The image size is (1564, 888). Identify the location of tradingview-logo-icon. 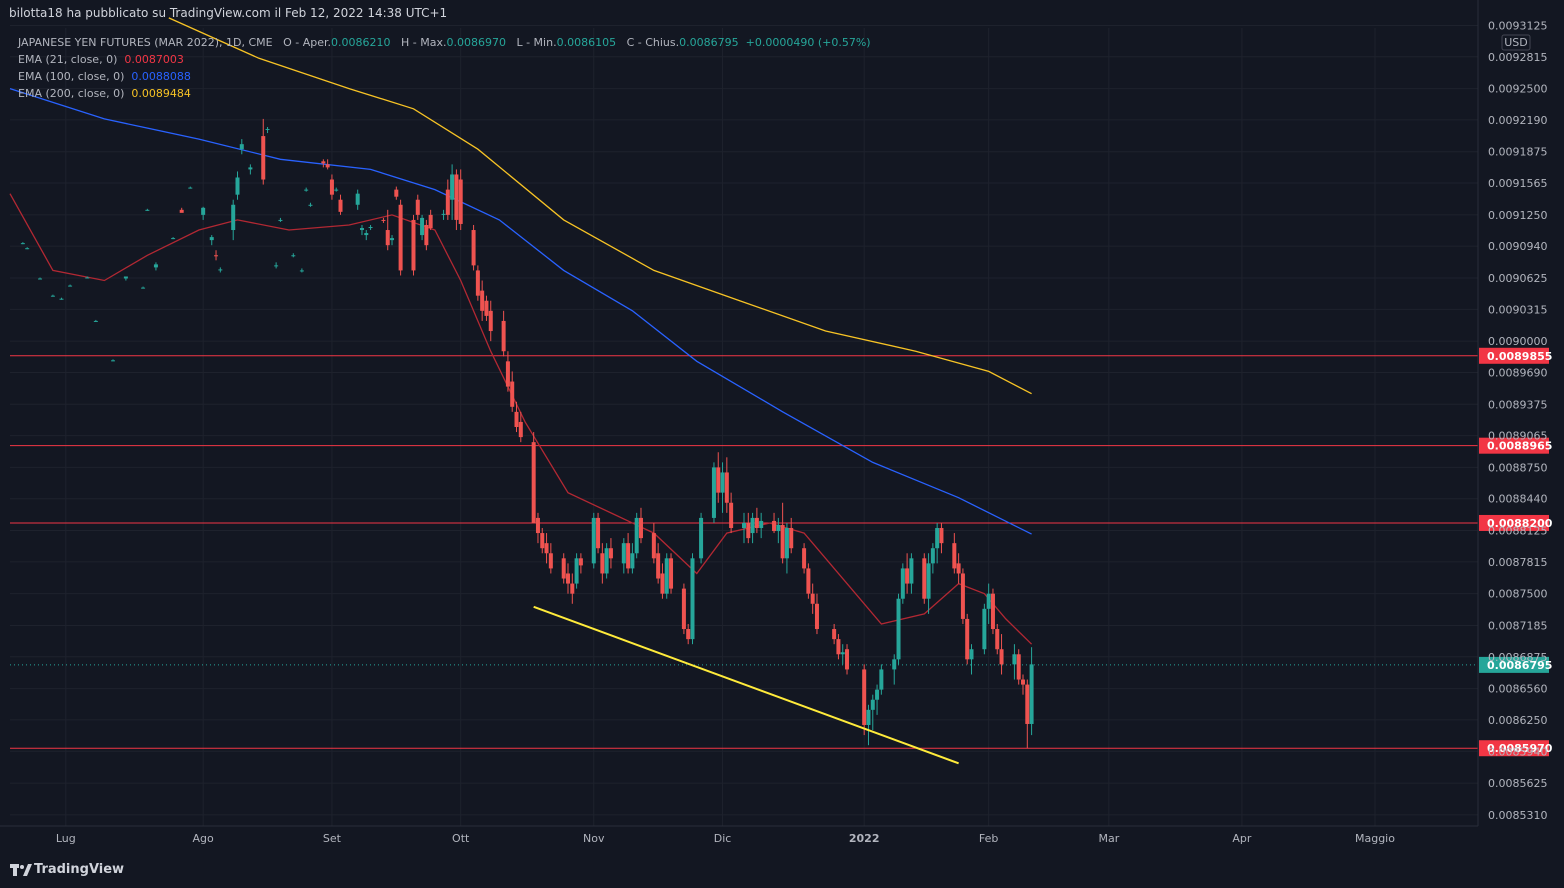
(21, 870).